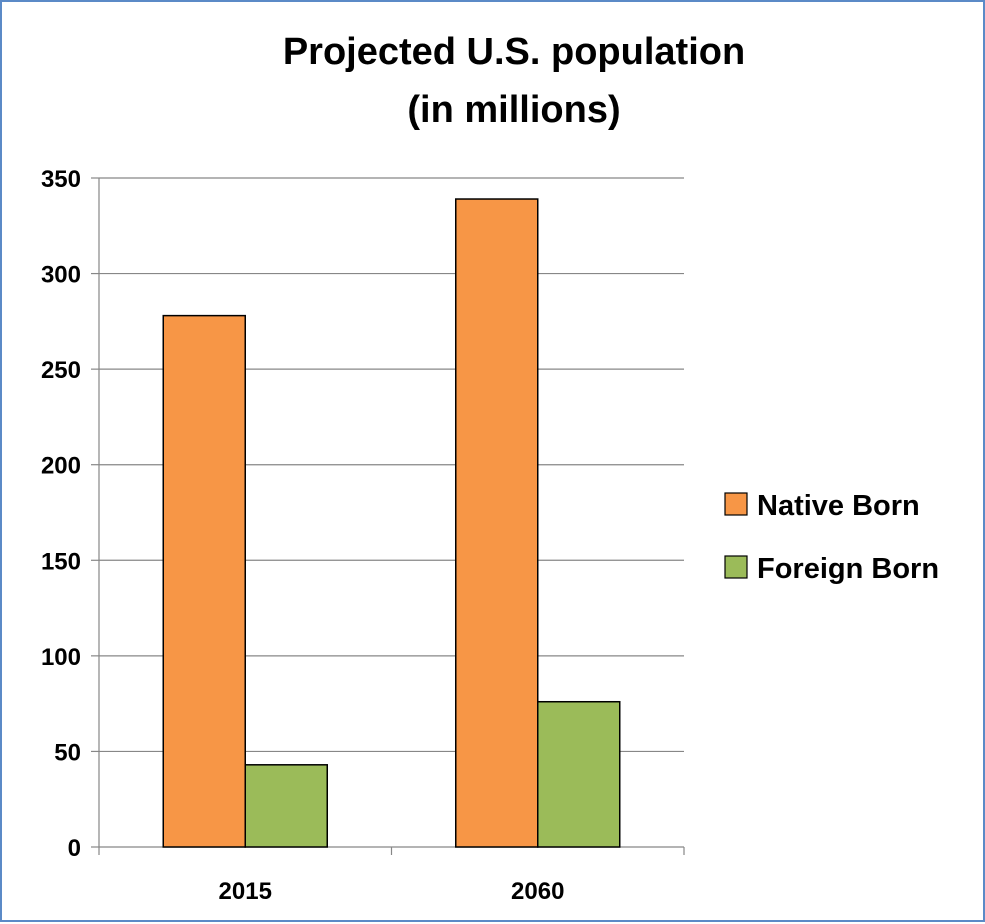 The height and width of the screenshot is (924, 985). I want to click on chart-title-line-2: (in millions), so click(513, 110).